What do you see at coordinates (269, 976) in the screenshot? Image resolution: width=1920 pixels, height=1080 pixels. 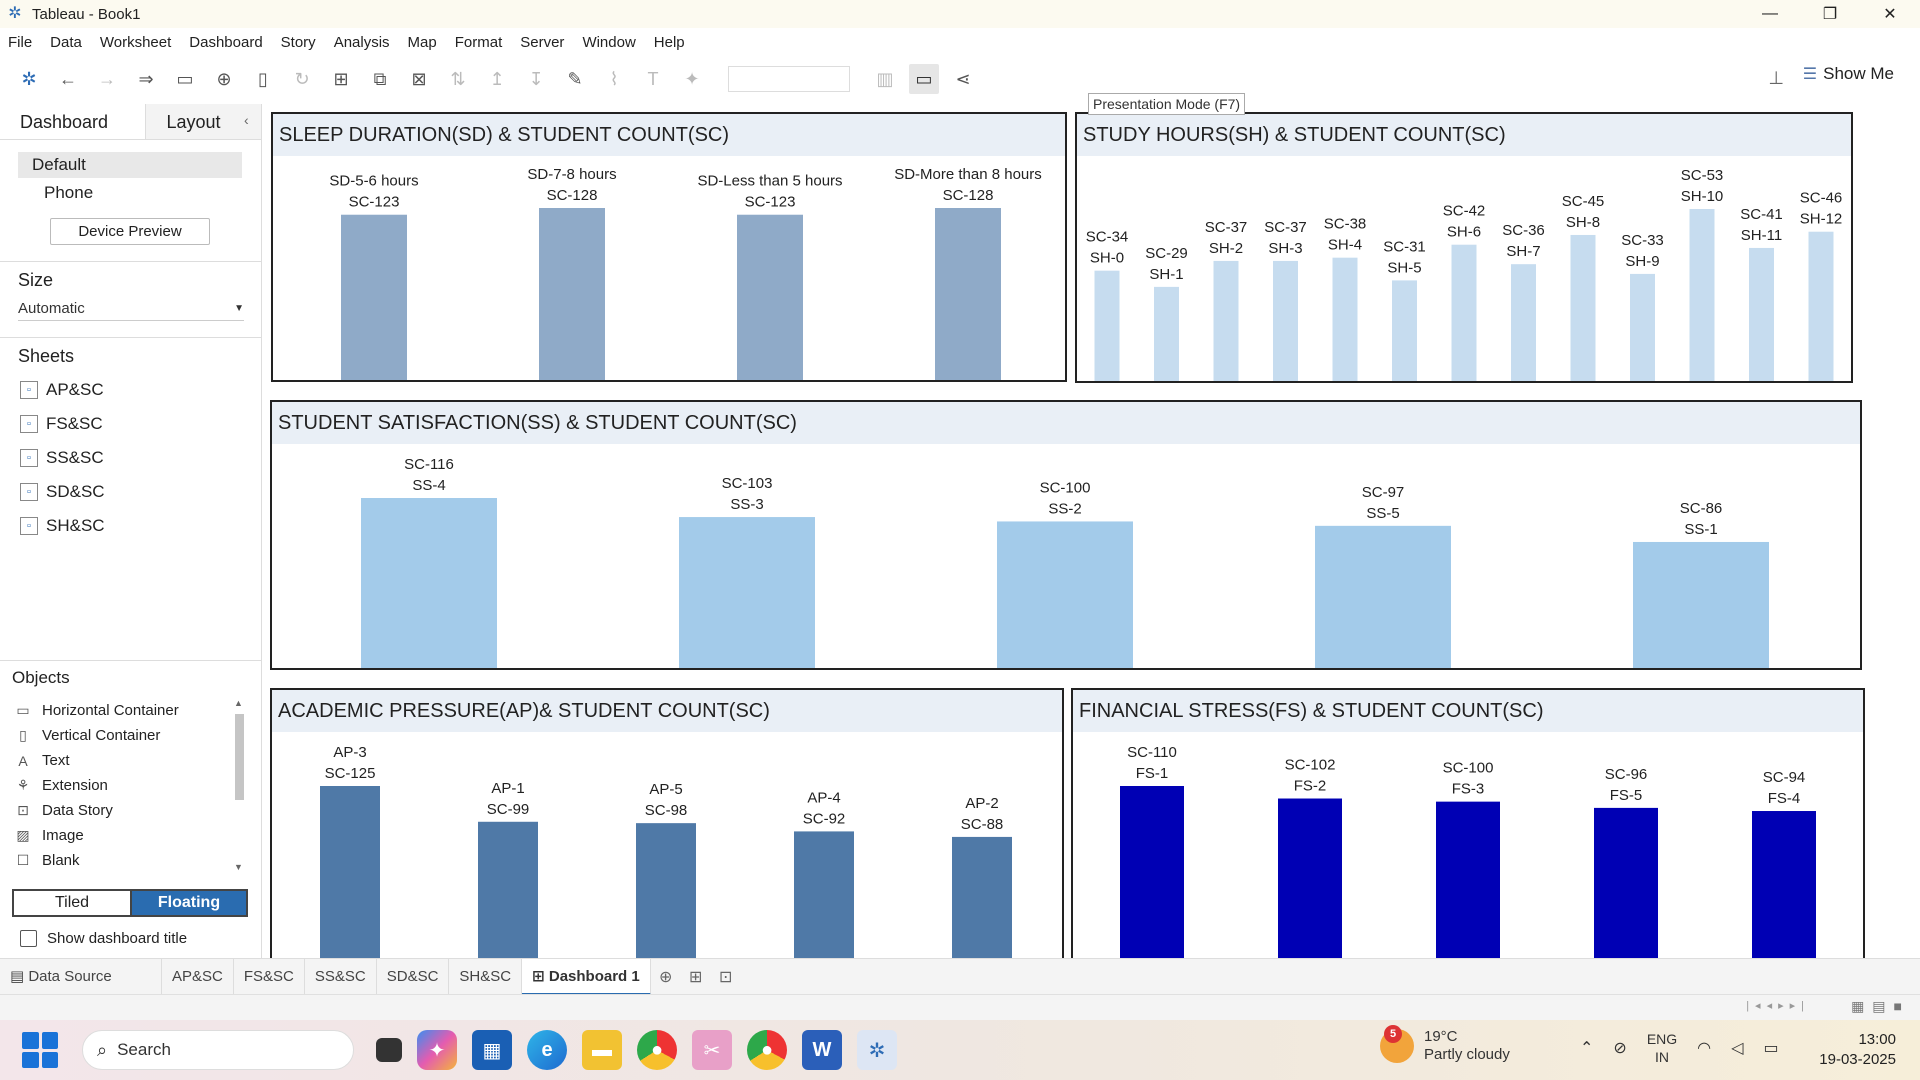 I see `tab-sheet: FS&SC` at bounding box center [269, 976].